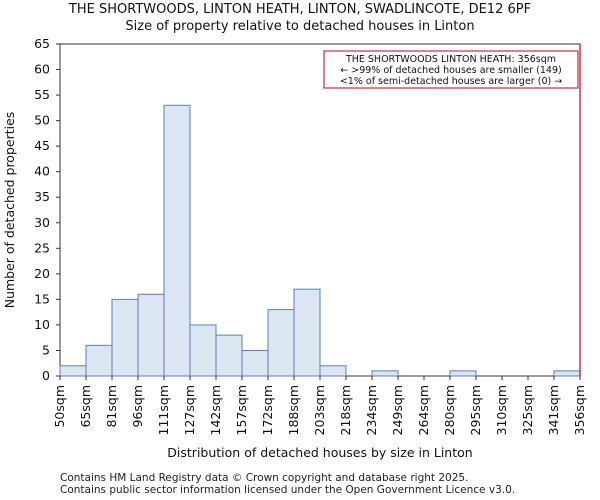 This screenshot has width=600, height=500. What do you see at coordinates (579, 410) in the screenshot?
I see `x-tick-label-356sqm: 356sqm` at bounding box center [579, 410].